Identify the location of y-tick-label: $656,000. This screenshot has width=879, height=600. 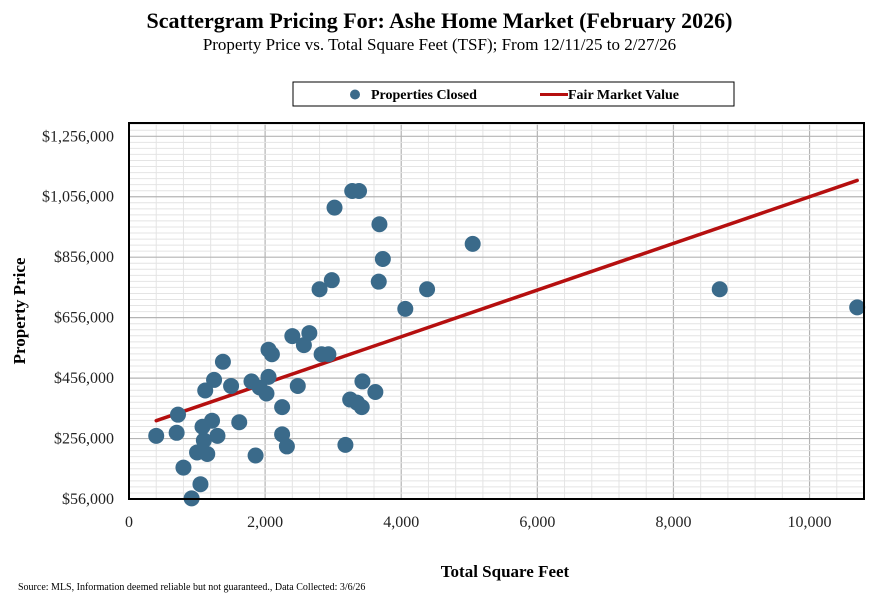
(84, 318).